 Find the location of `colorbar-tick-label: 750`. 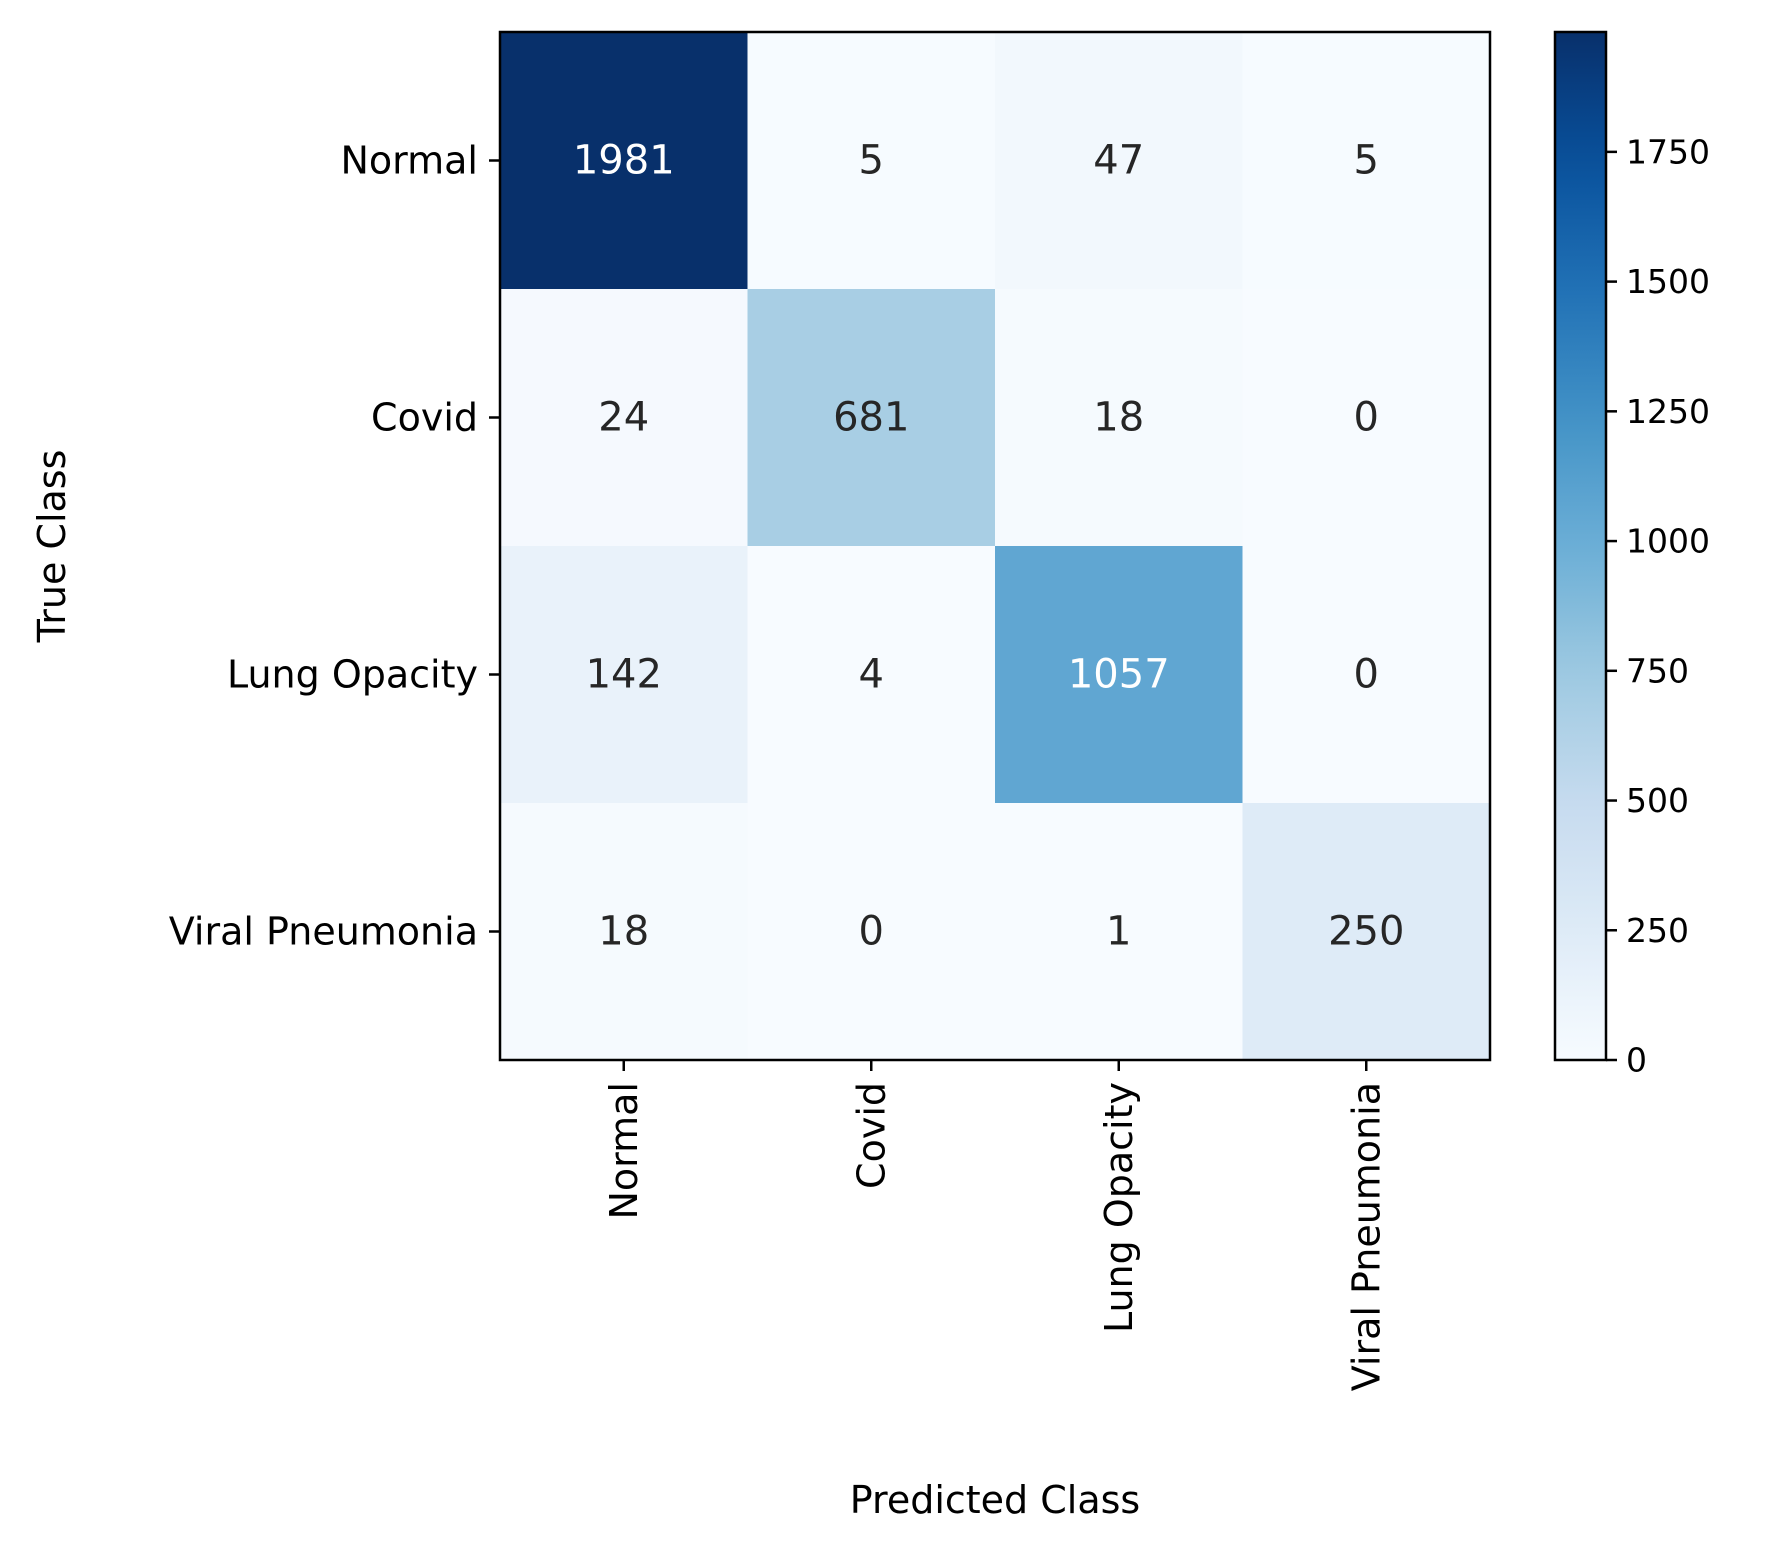

colorbar-tick-label: 750 is located at coordinates (1657, 670).